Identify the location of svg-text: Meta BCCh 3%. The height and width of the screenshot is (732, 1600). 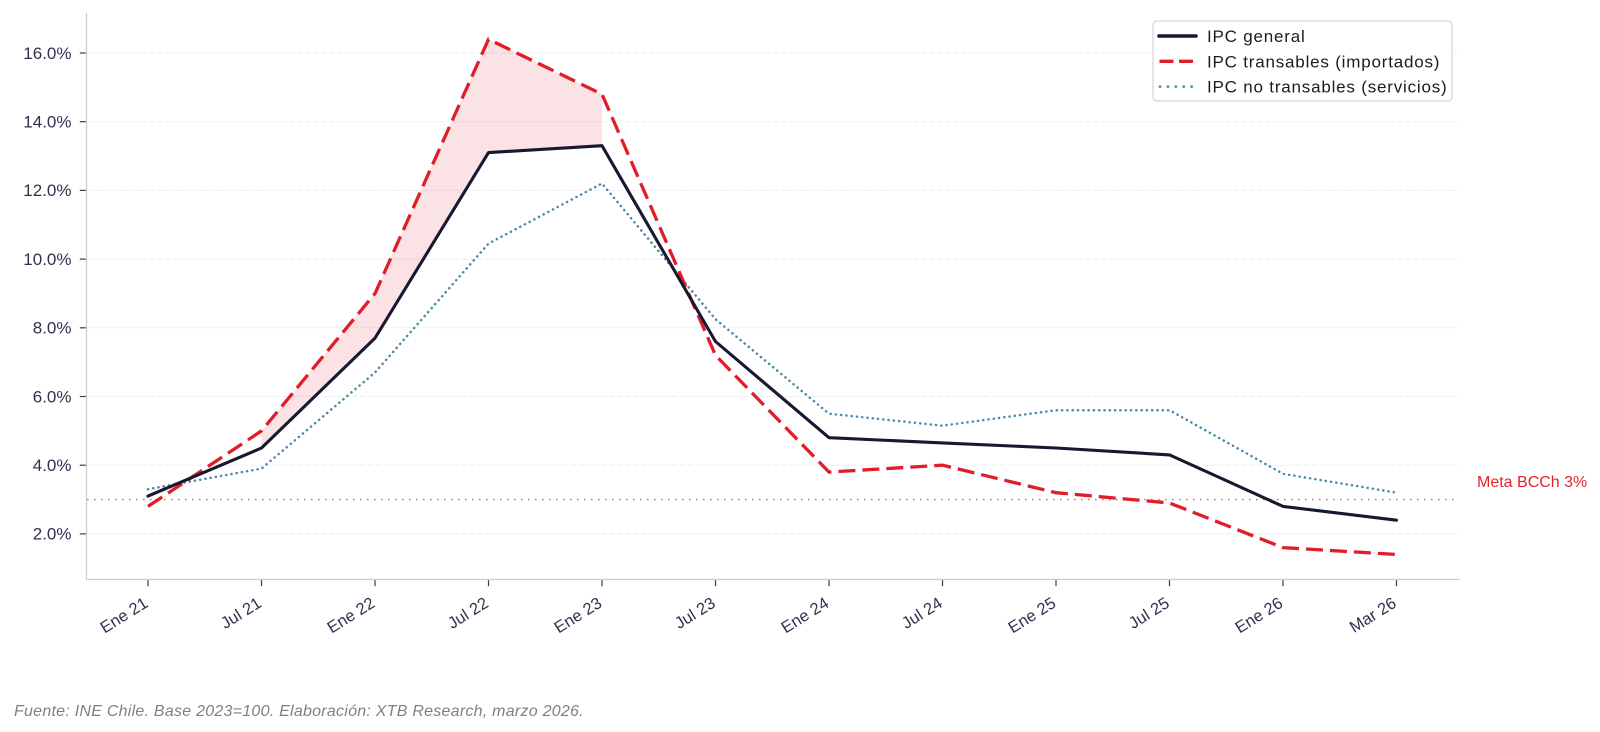
(1532, 482).